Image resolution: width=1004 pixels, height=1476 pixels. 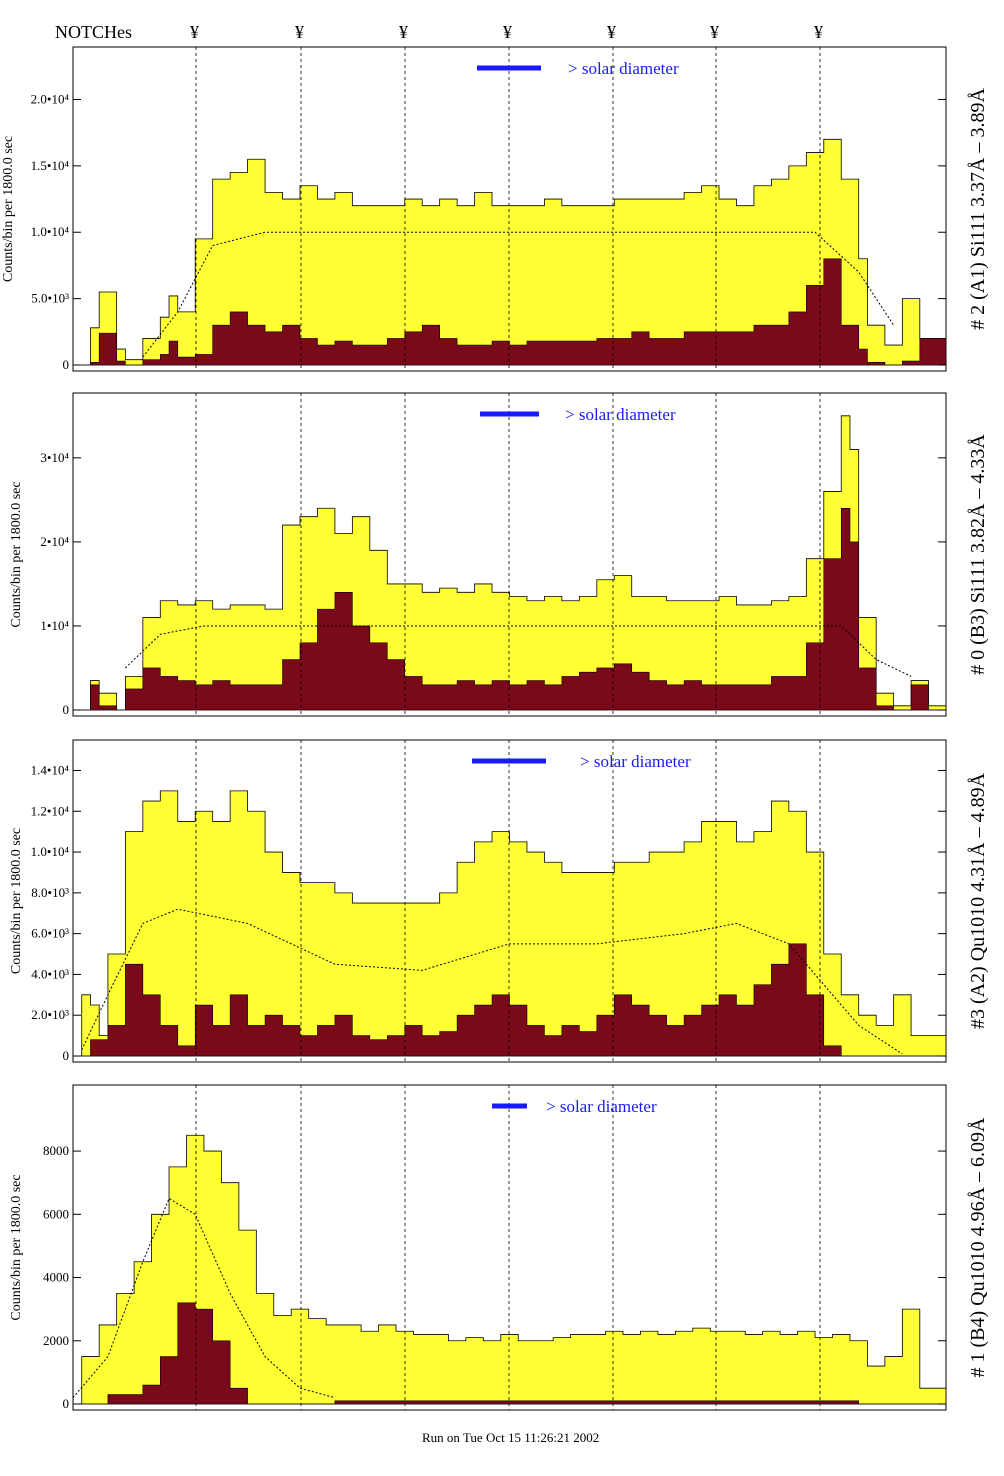 What do you see at coordinates (510, 1437) in the screenshot?
I see `run-timestamp: Run on Tue Oct 15 11:26:21 2002` at bounding box center [510, 1437].